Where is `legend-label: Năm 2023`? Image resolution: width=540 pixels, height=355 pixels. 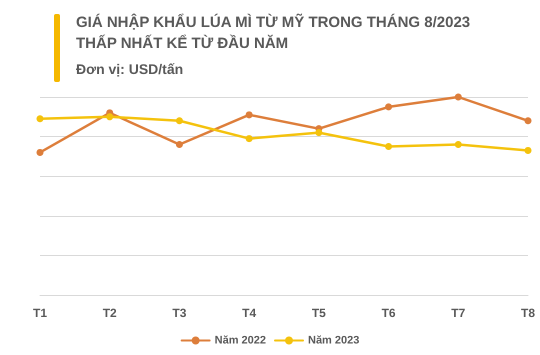
legend-label: Năm 2023 is located at coordinates (334, 340).